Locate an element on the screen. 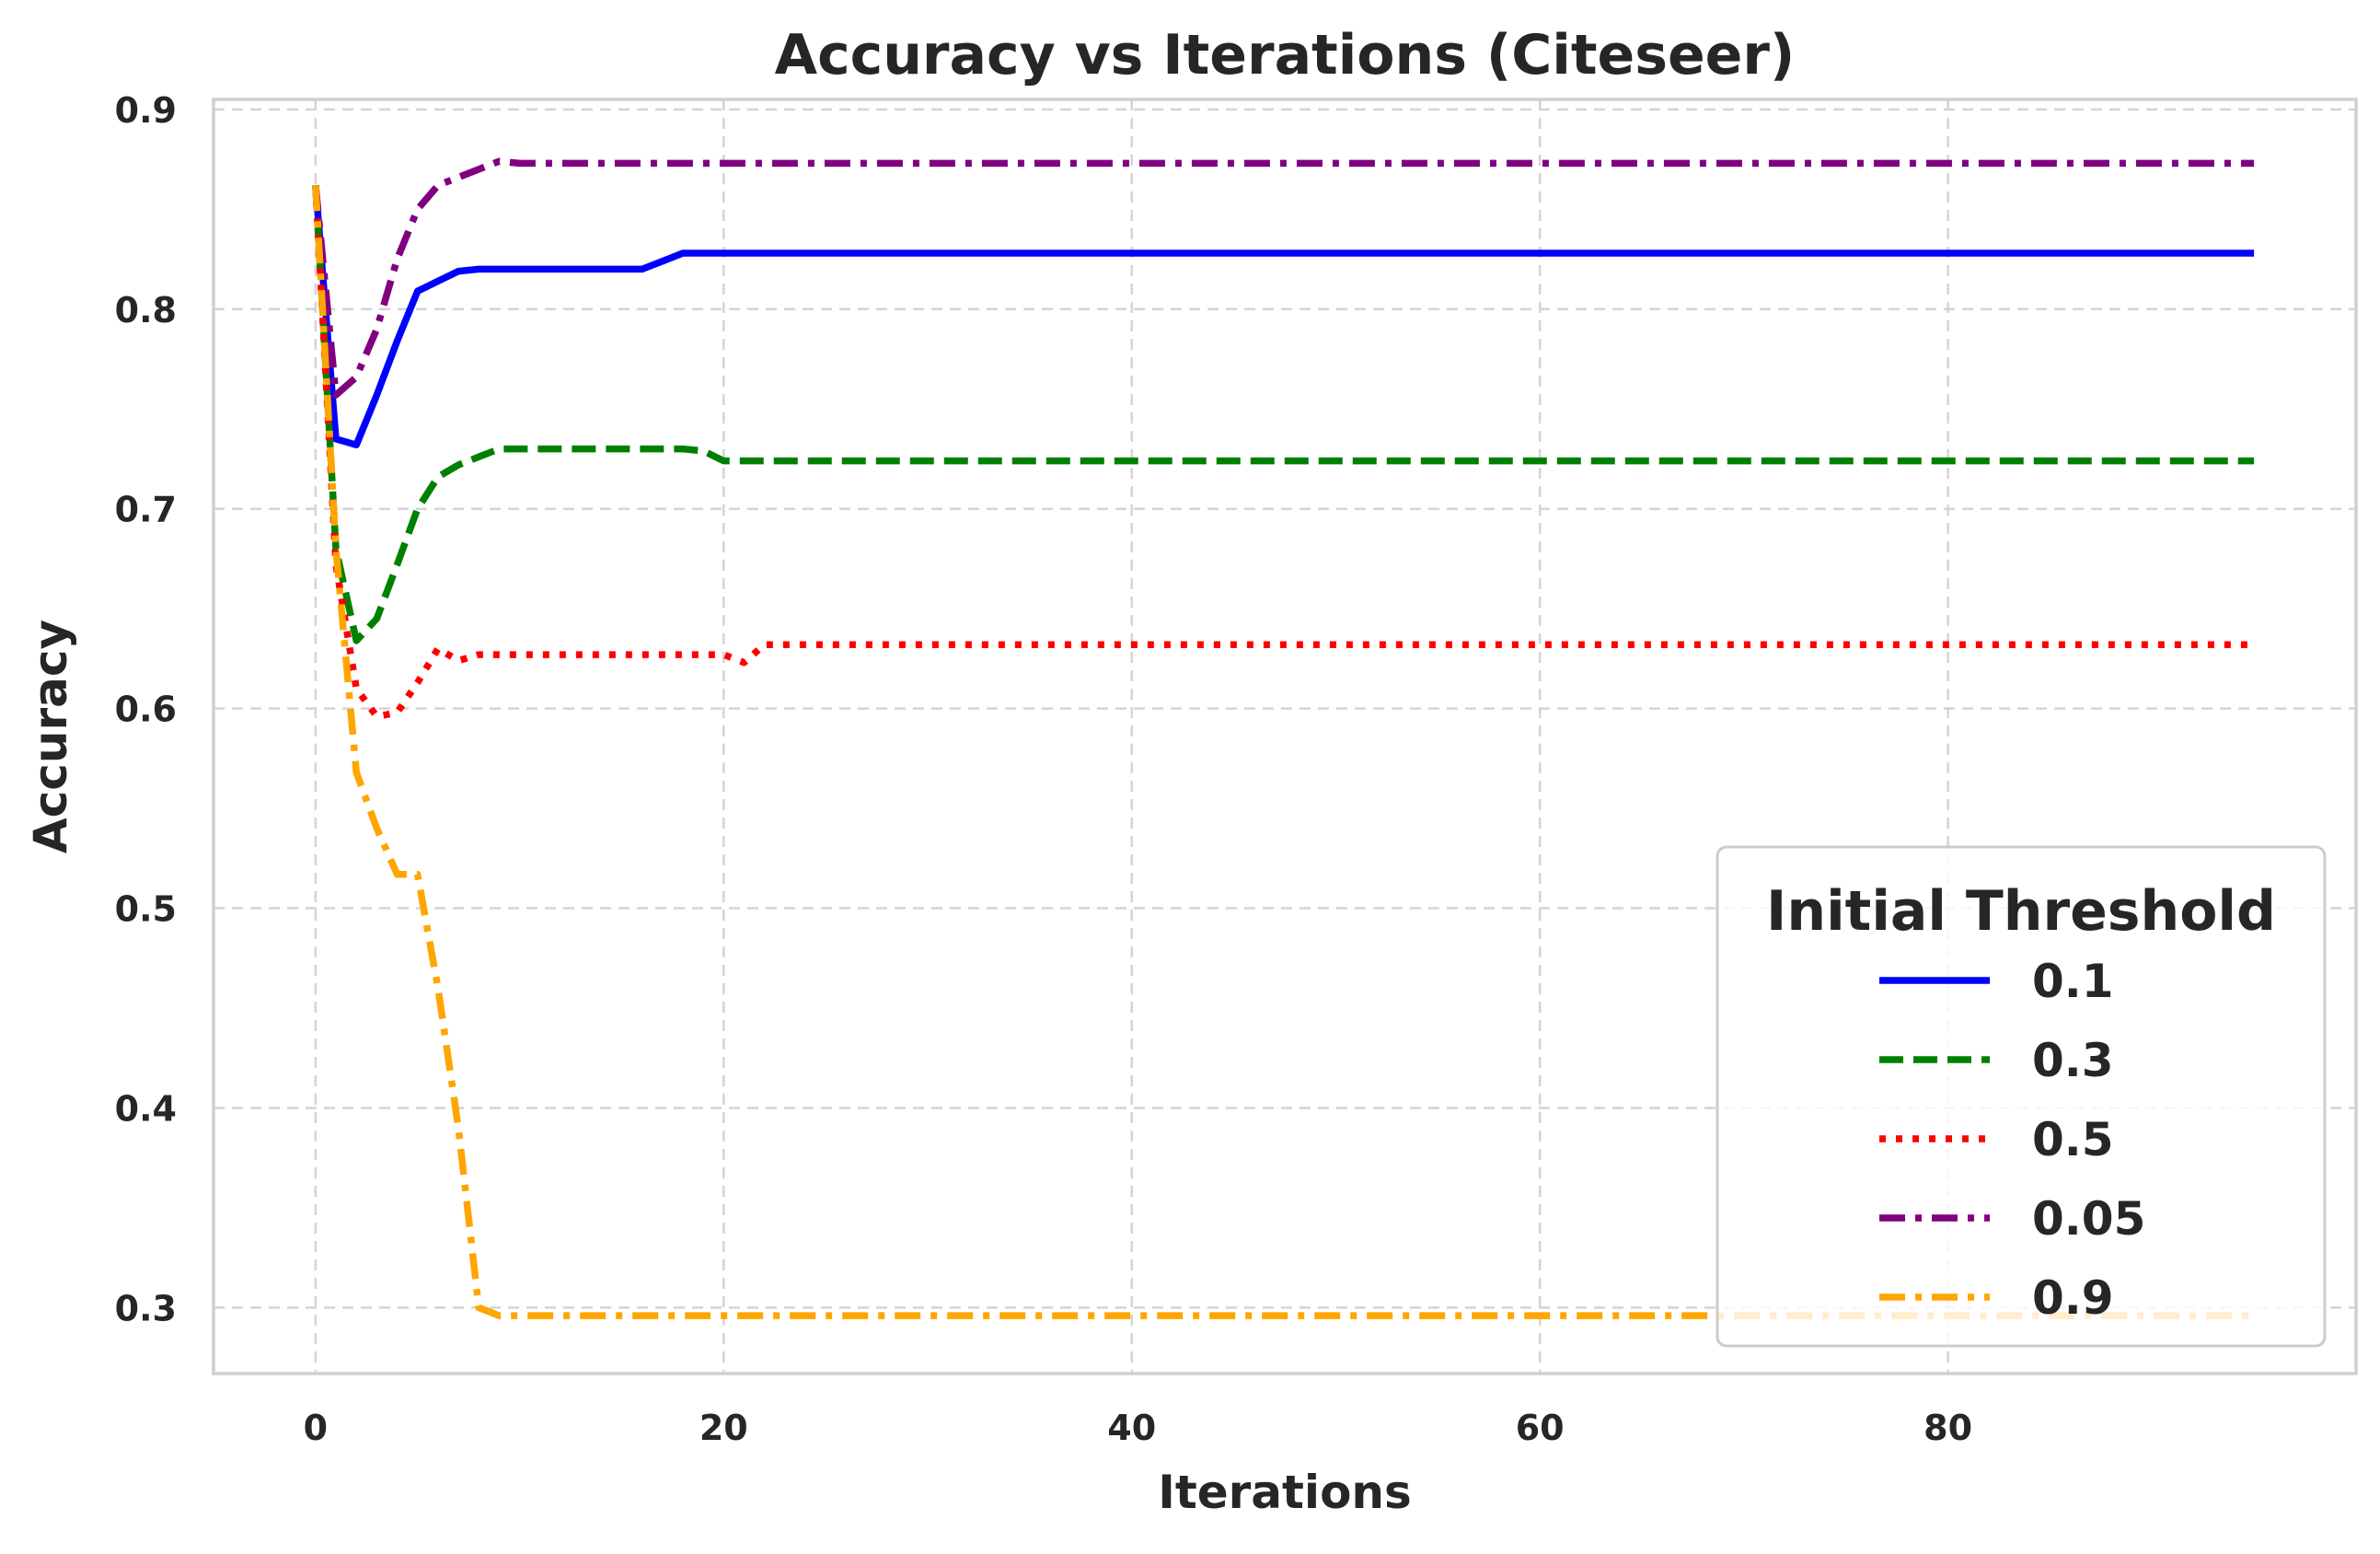 The height and width of the screenshot is (1554, 2380). y-tick-label: 0.5 is located at coordinates (146, 909).